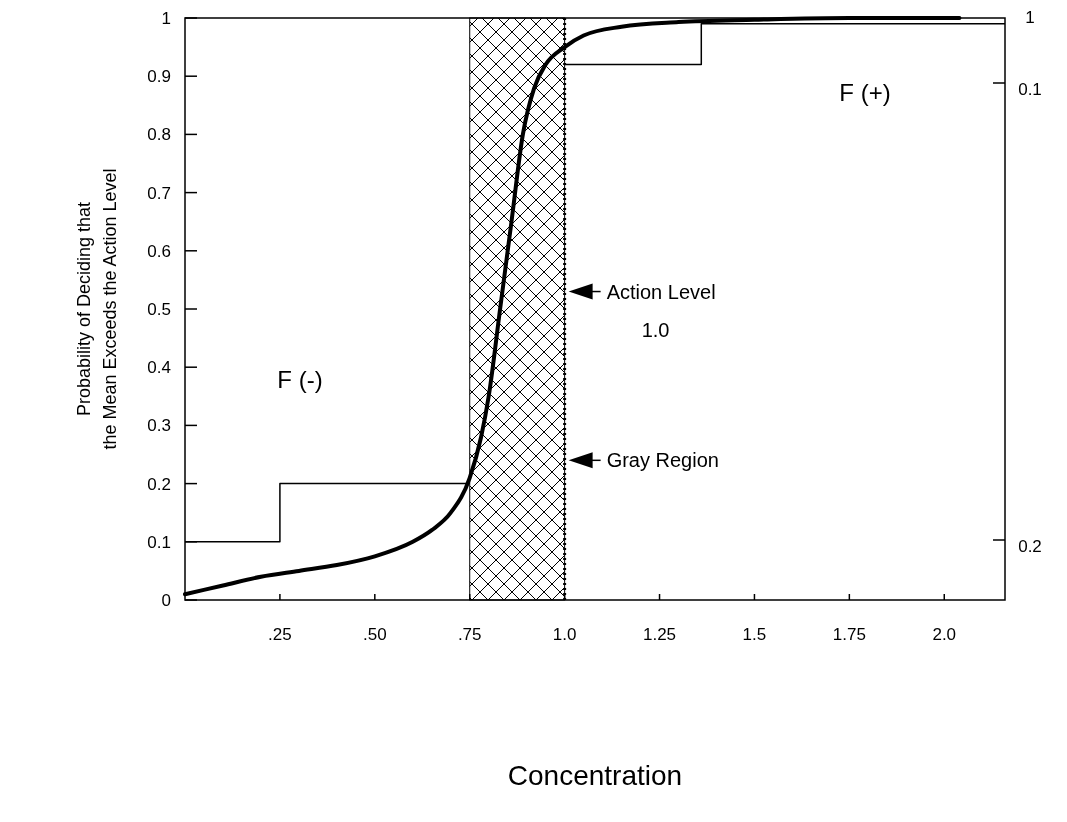 This screenshot has width=1067, height=822. Describe the element at coordinates (166, 600) in the screenshot. I see `y-tick-label: 0` at that location.